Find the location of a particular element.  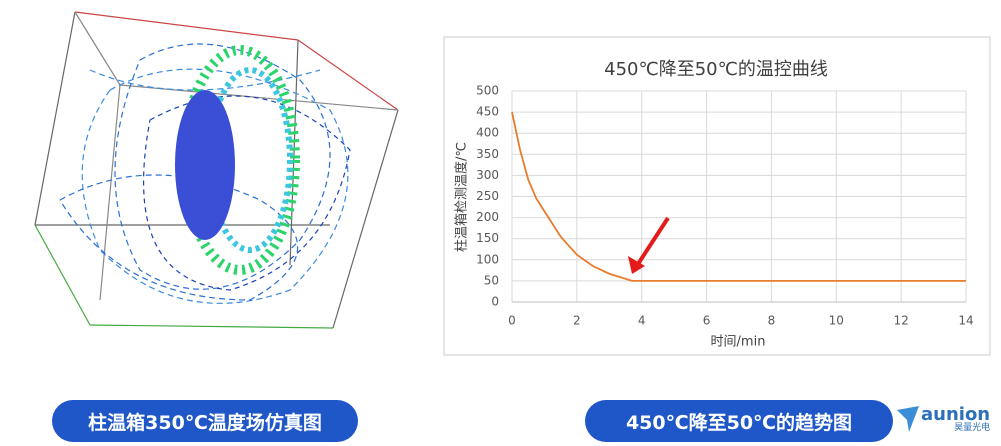

logo-name: aunion is located at coordinates (956, 414).